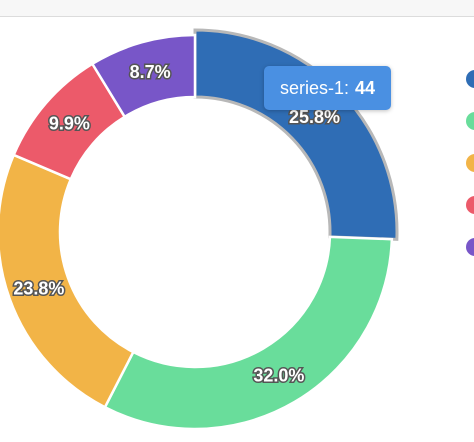 The width and height of the screenshot is (474, 442). What do you see at coordinates (365, 88) in the screenshot?
I see `tooltip-value: 44` at bounding box center [365, 88].